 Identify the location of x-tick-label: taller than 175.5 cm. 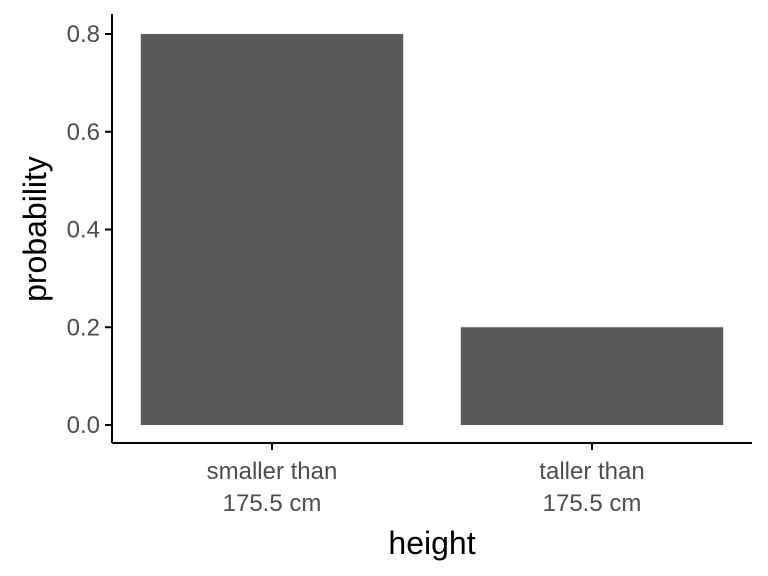
(591, 487).